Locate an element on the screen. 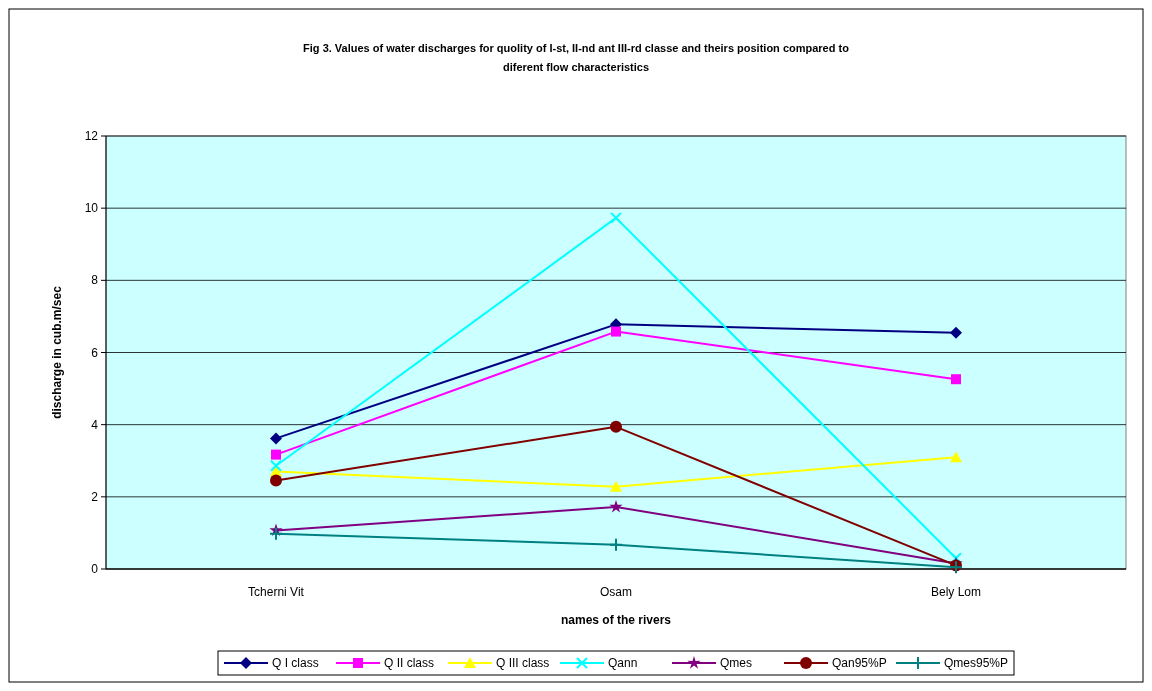 This screenshot has height=691, width=1152. legend-label: Q I class is located at coordinates (295, 663).